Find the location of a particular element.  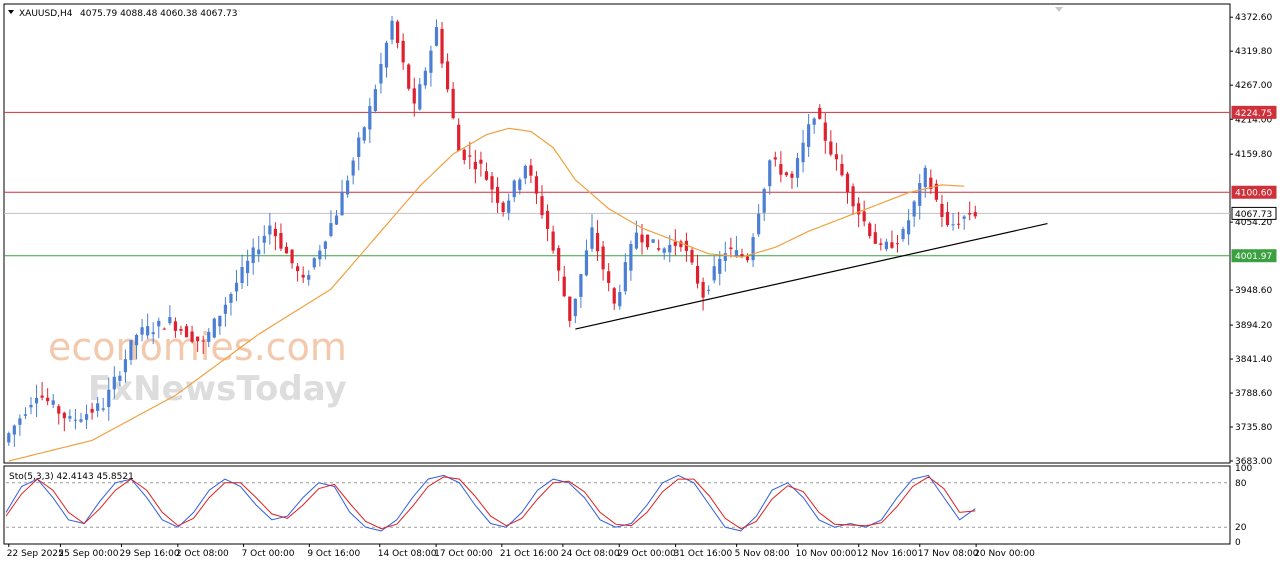

stoch-panel is located at coordinates (617, 505).